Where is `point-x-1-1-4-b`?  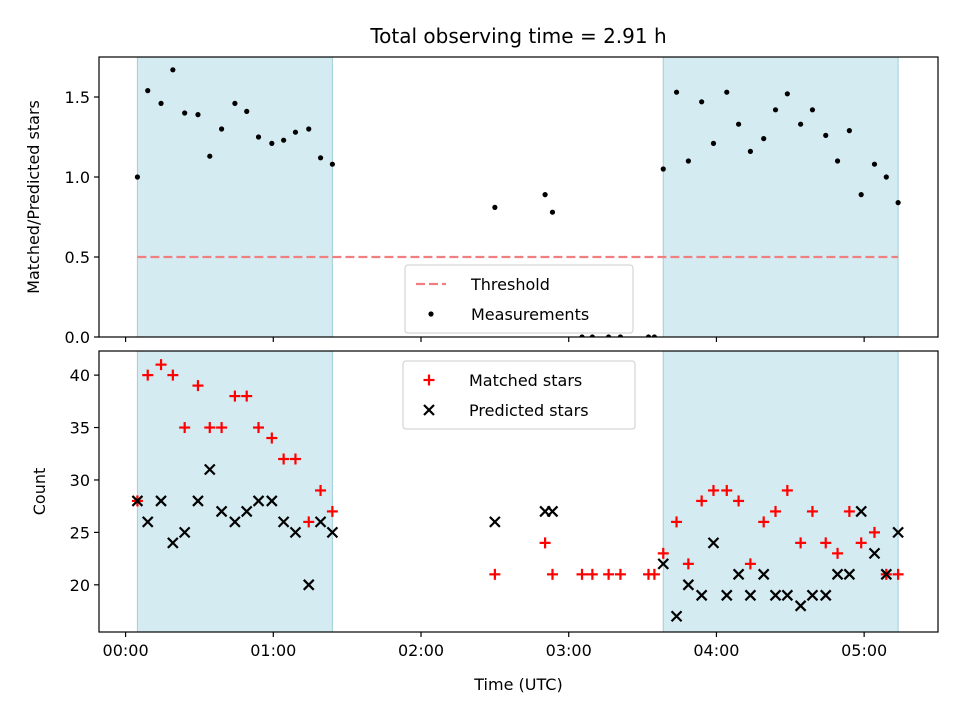 point-x-1-1-4-b is located at coordinates (184, 532).